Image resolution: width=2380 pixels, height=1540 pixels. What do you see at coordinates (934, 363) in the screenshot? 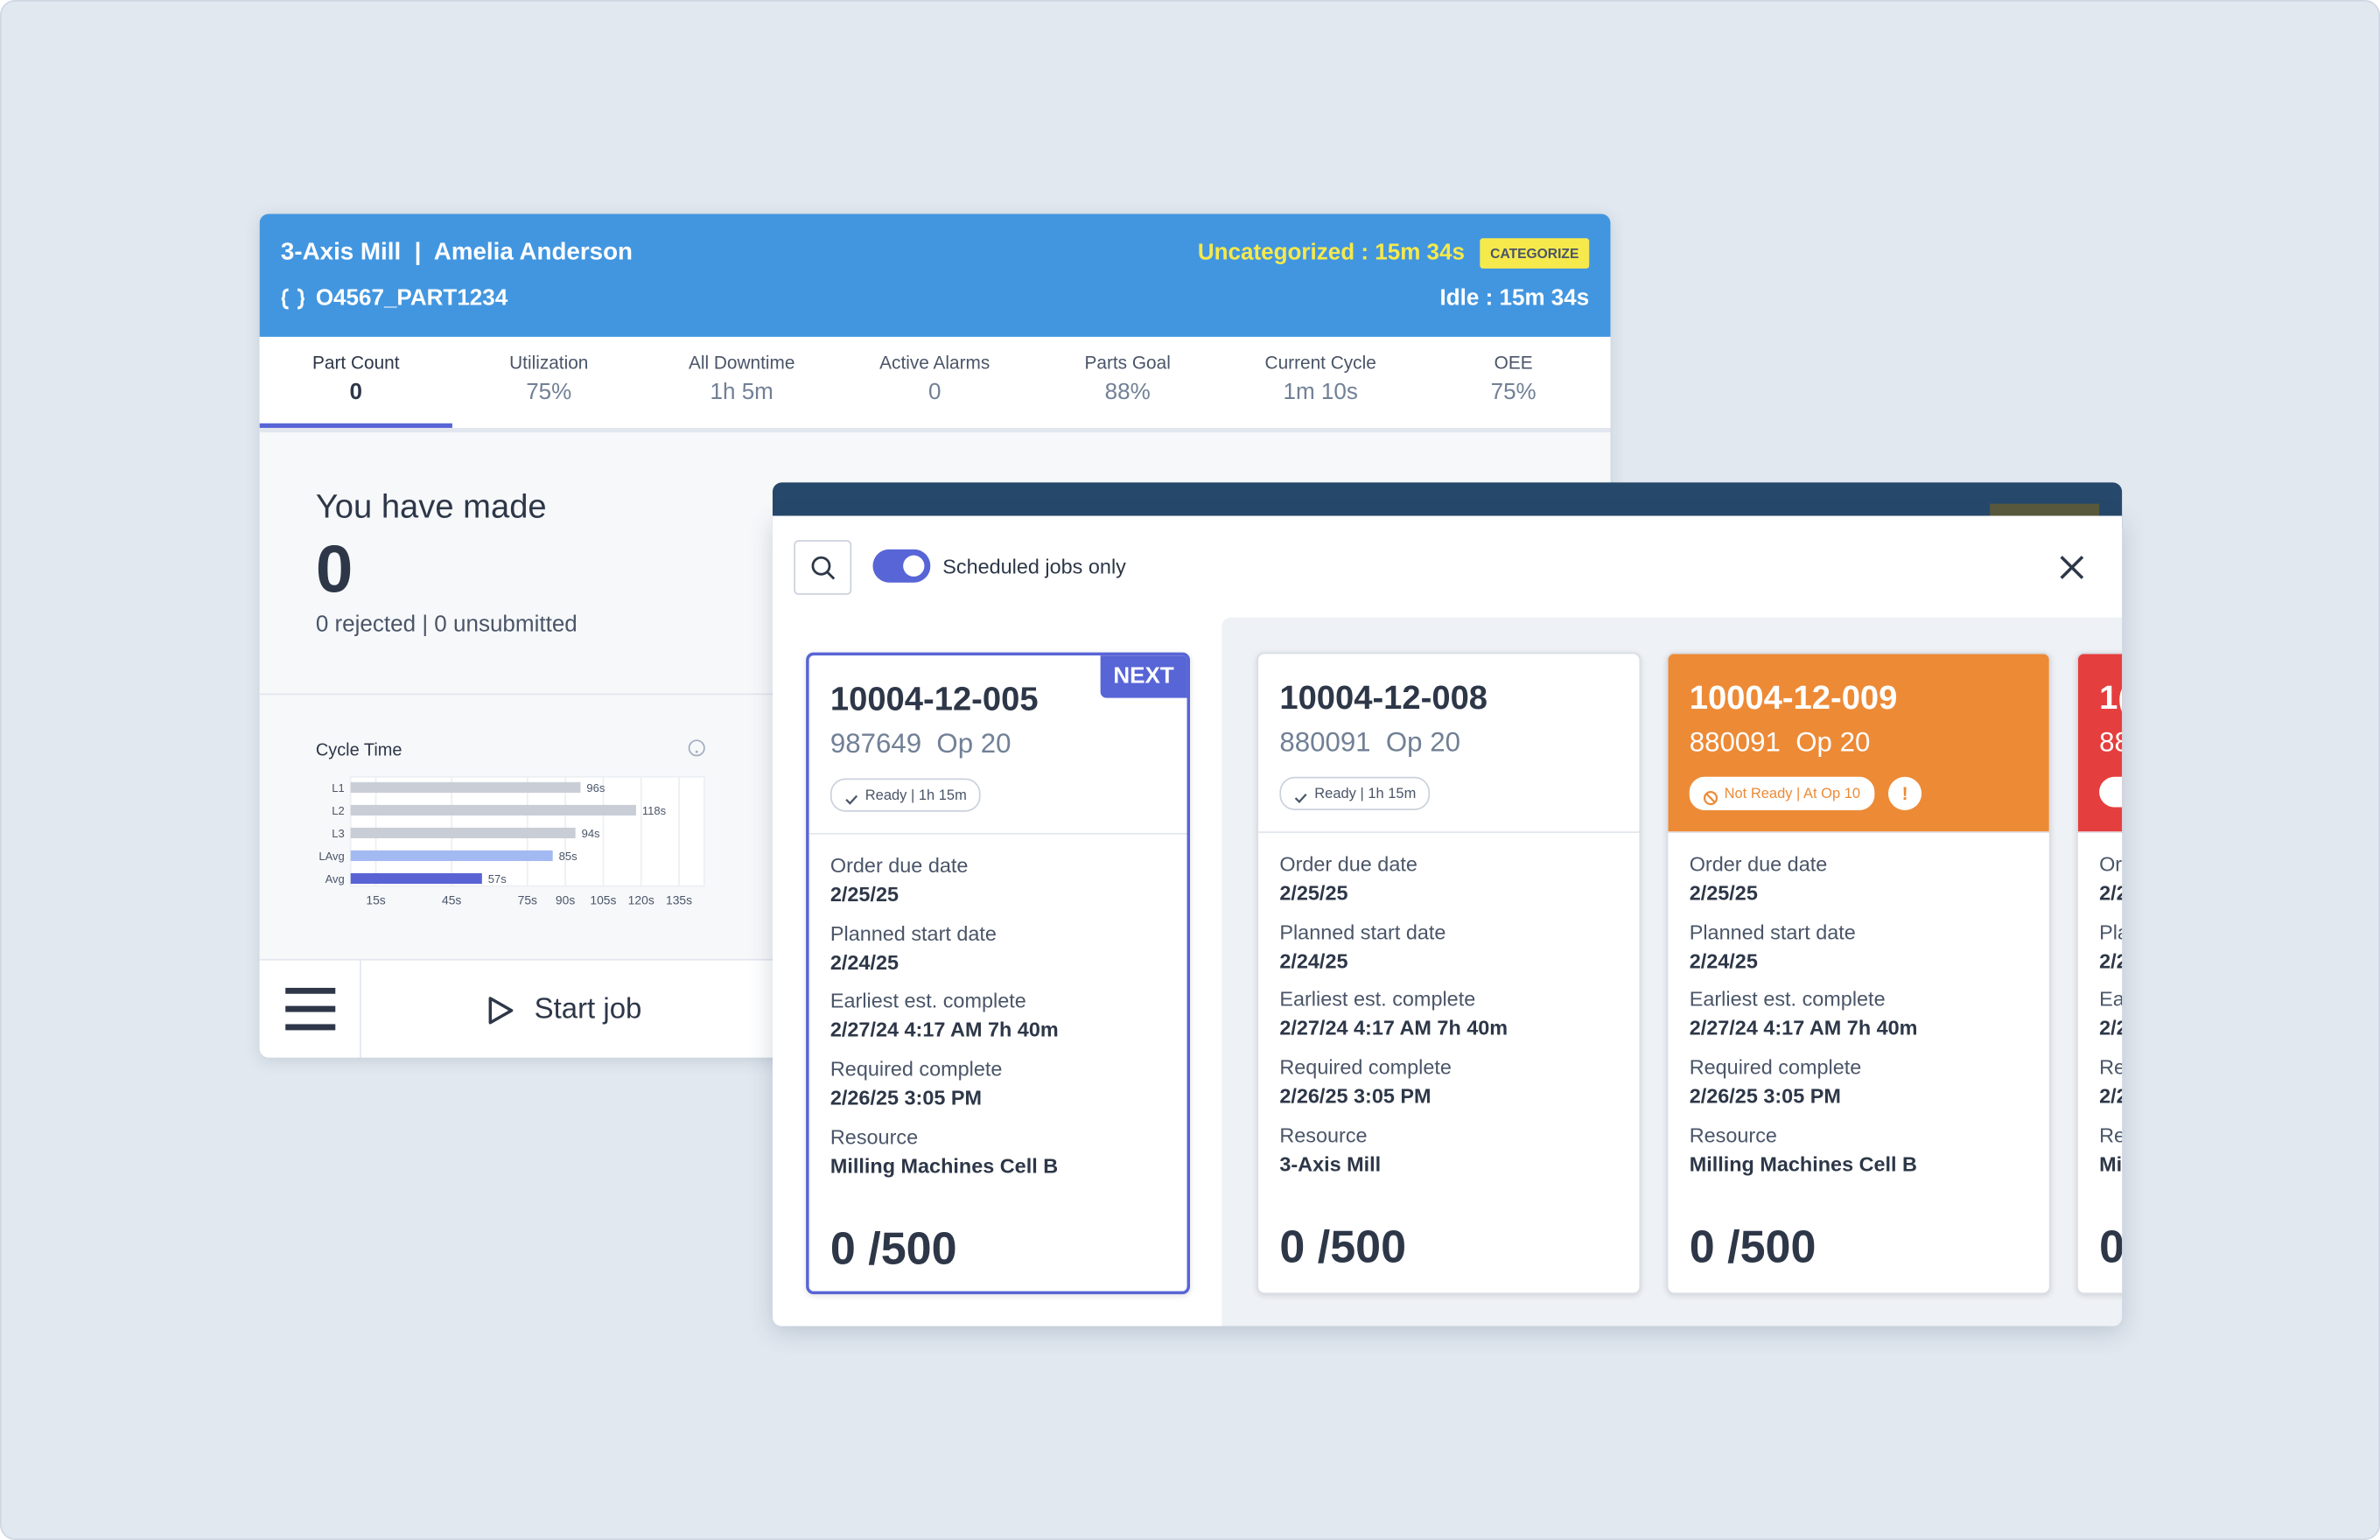
I see `metric-label: Active Alarms` at bounding box center [934, 363].